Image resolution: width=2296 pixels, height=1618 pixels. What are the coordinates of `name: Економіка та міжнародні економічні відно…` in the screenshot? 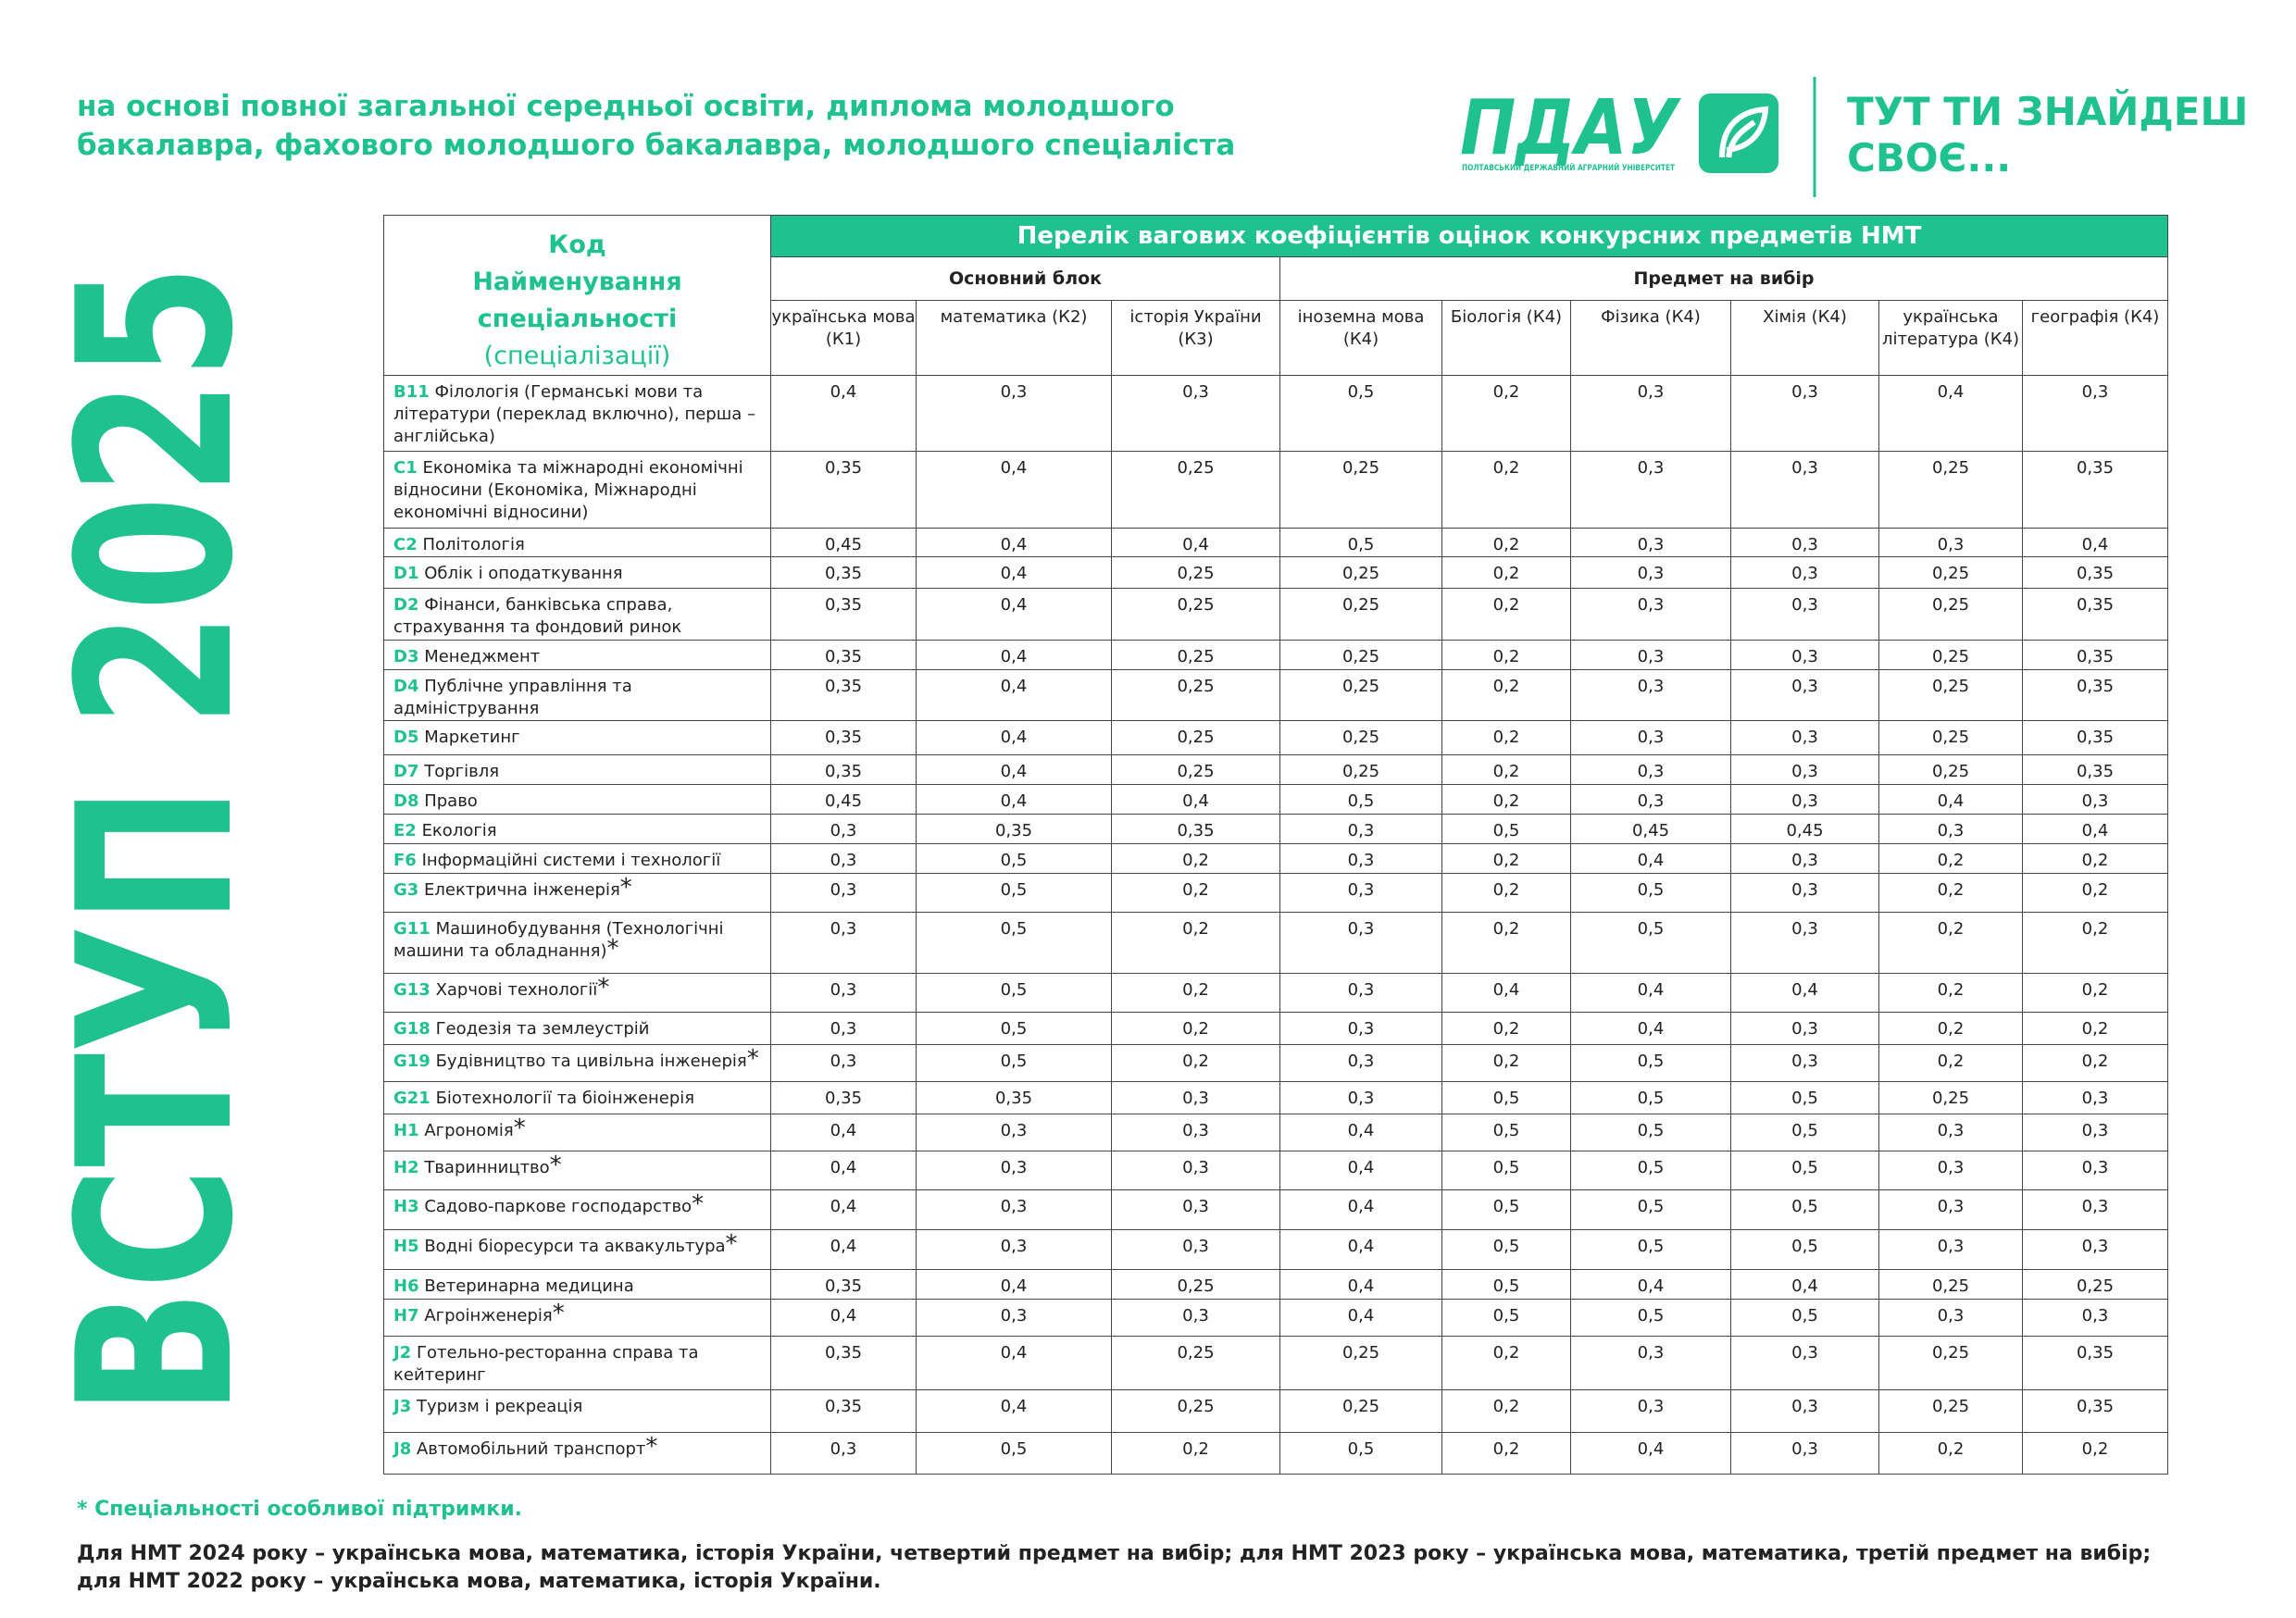 It's located at (568, 490).